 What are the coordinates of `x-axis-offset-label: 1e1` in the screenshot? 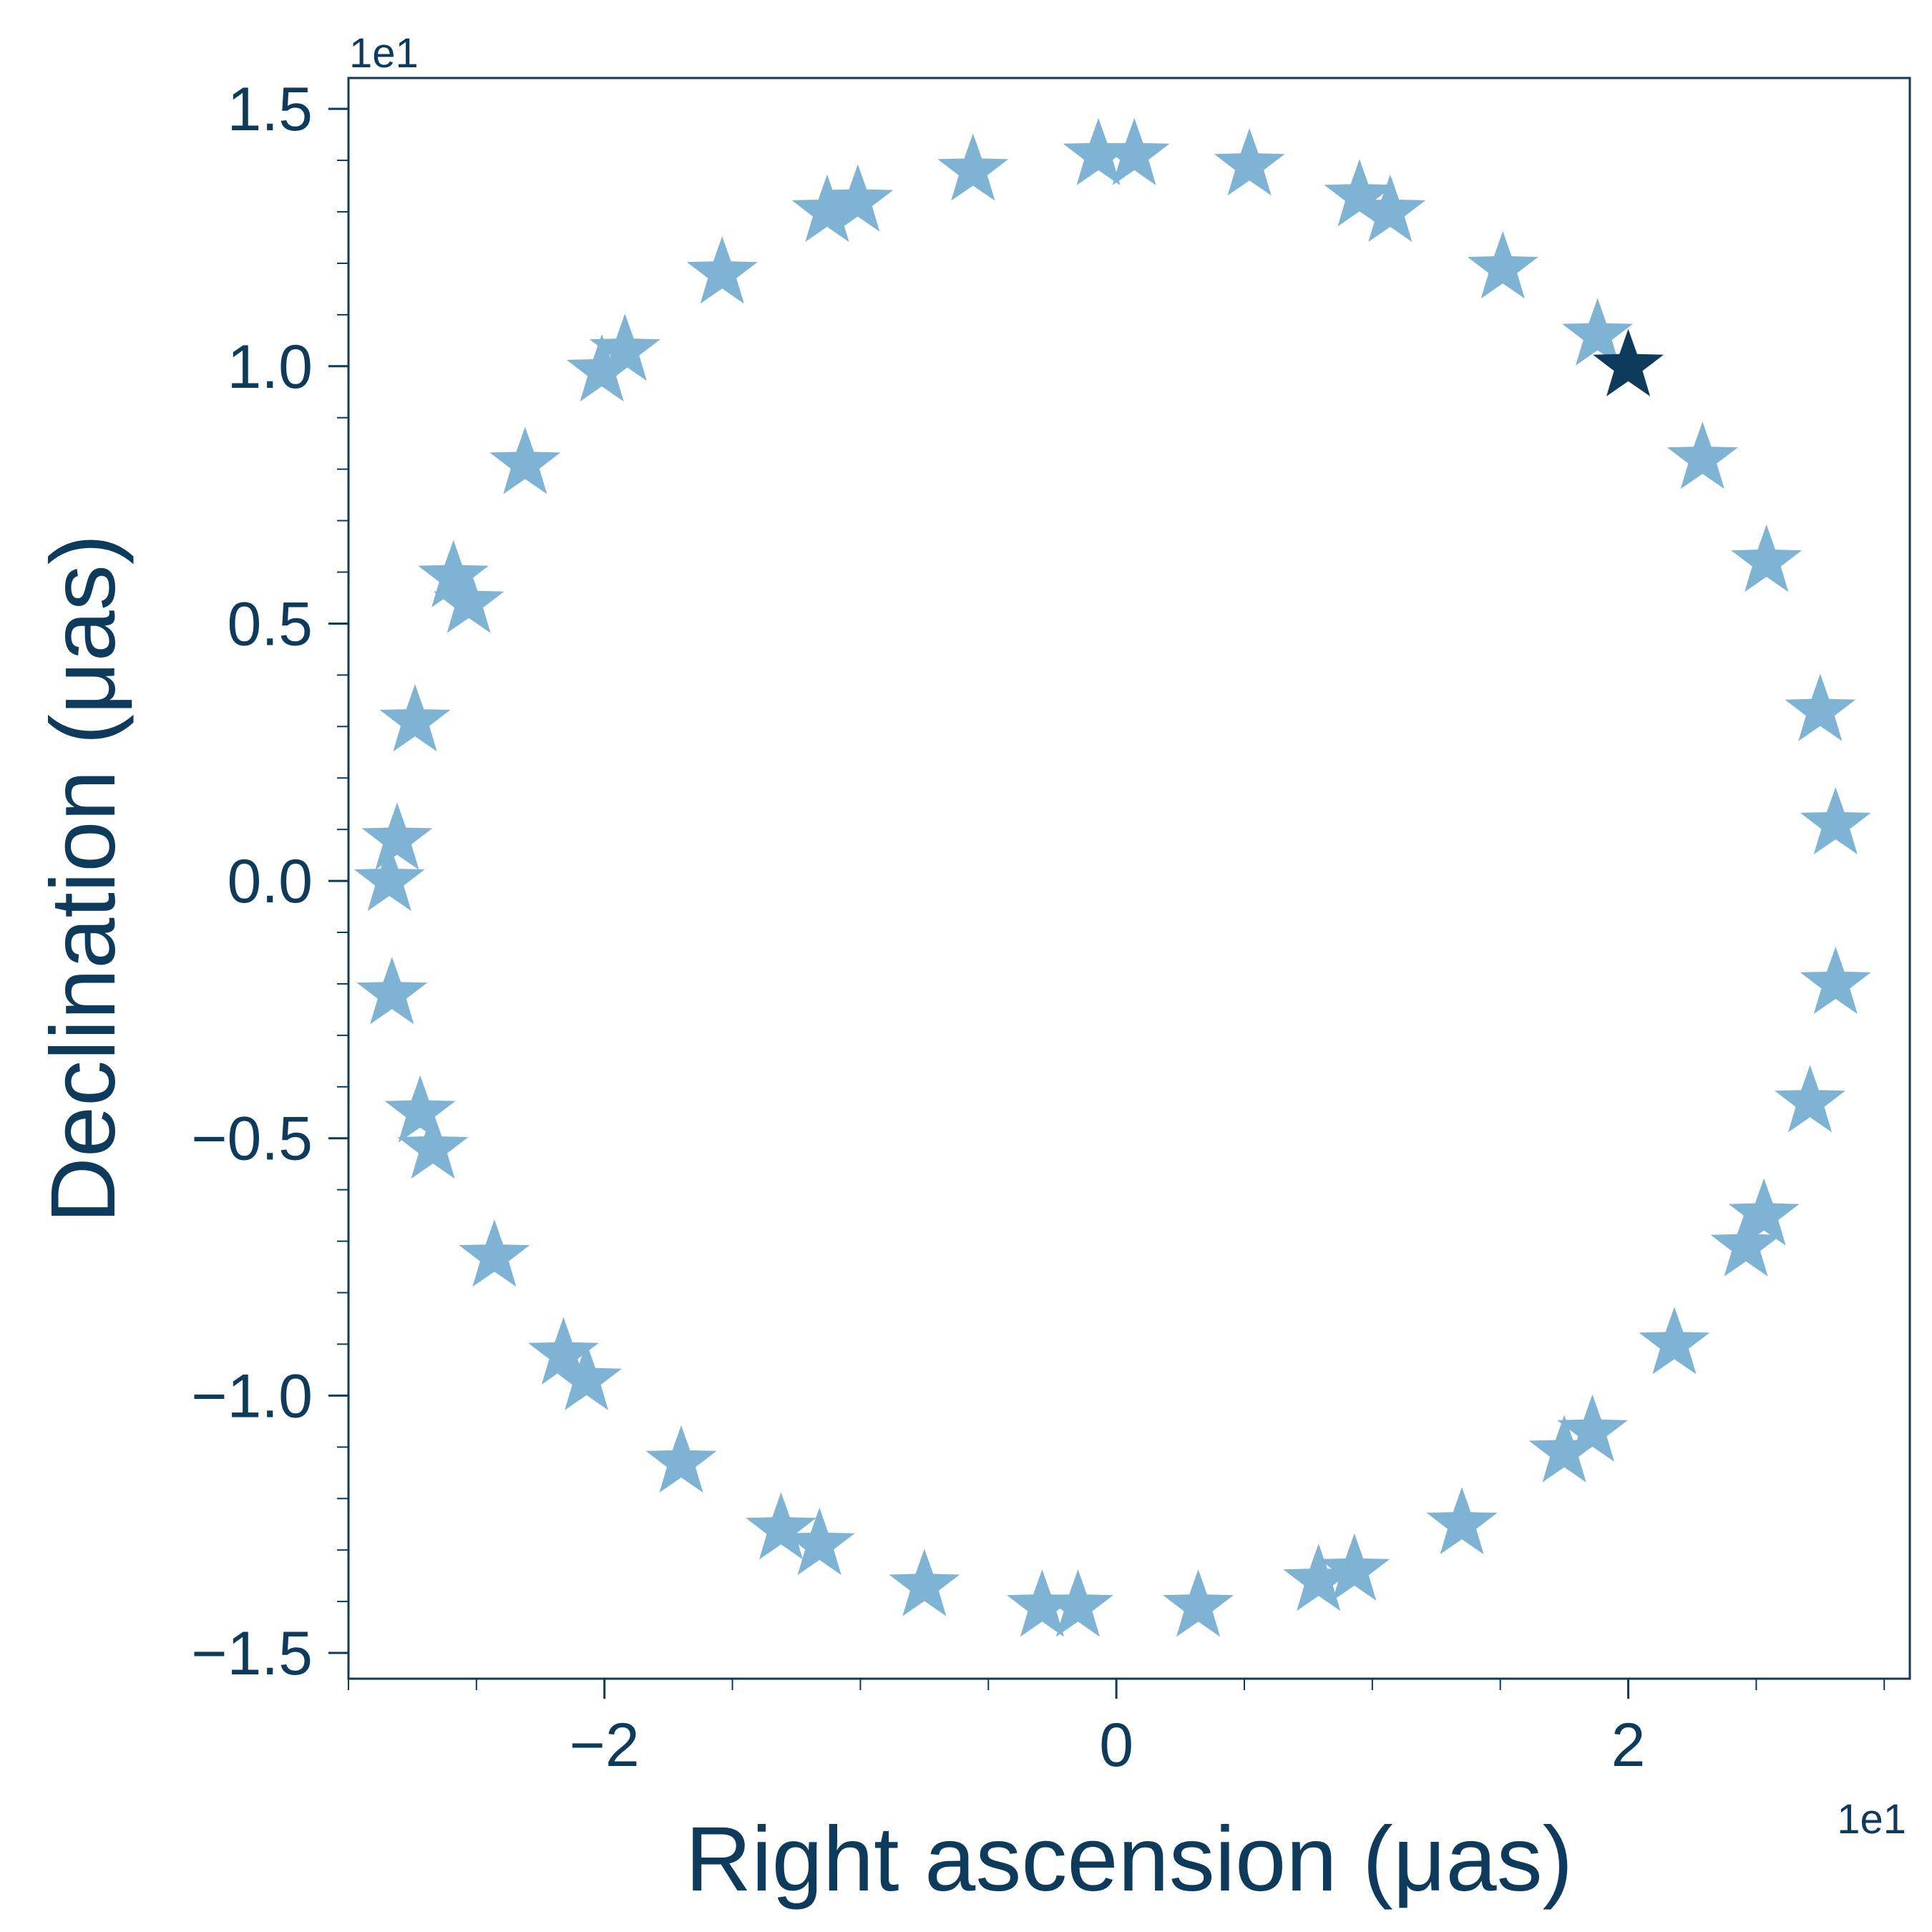 It's located at (1871, 1819).